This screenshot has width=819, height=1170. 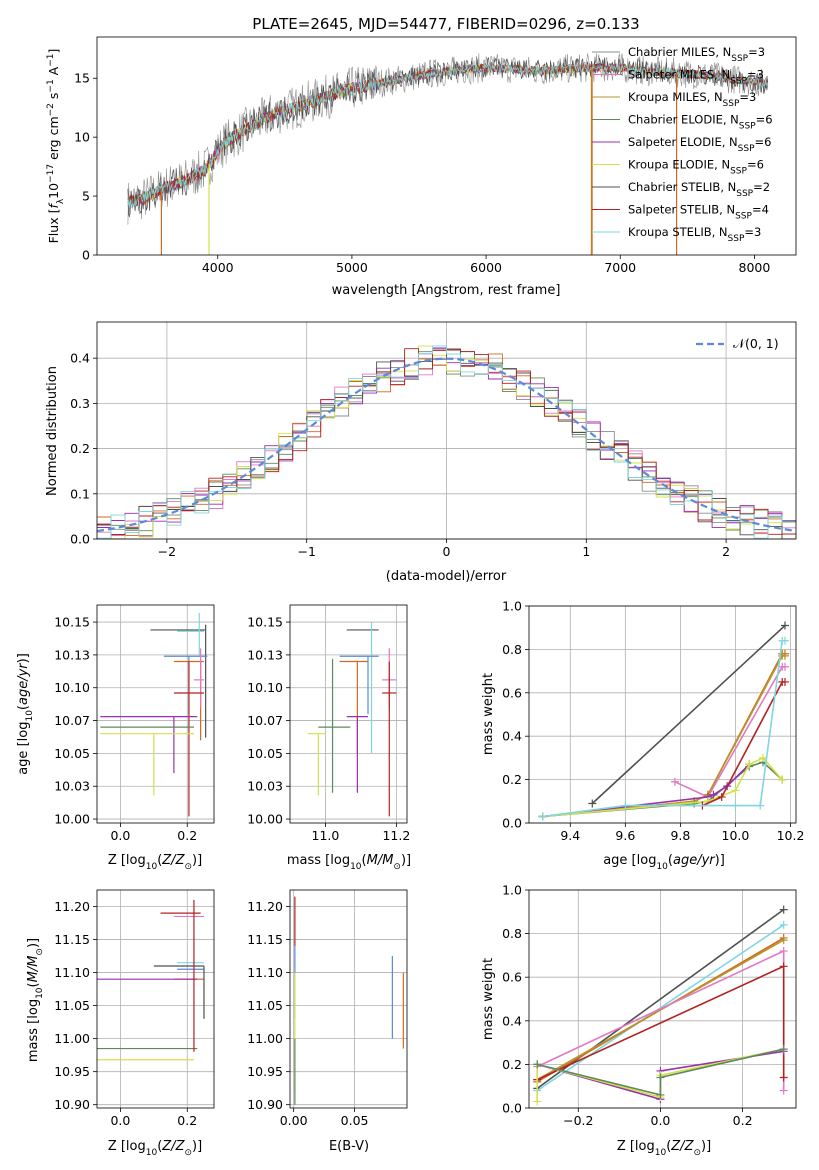 I want to click on y-tick-label: 11.20, so click(x=265, y=906).